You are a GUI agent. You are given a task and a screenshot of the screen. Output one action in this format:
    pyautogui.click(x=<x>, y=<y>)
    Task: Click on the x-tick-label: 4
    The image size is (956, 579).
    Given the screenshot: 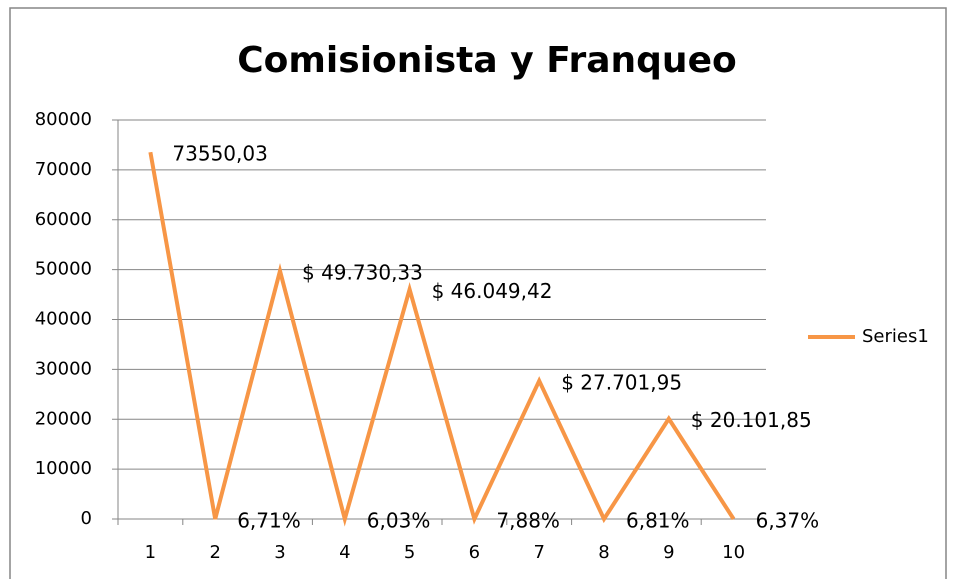 What is the action you would take?
    pyautogui.click(x=344, y=552)
    